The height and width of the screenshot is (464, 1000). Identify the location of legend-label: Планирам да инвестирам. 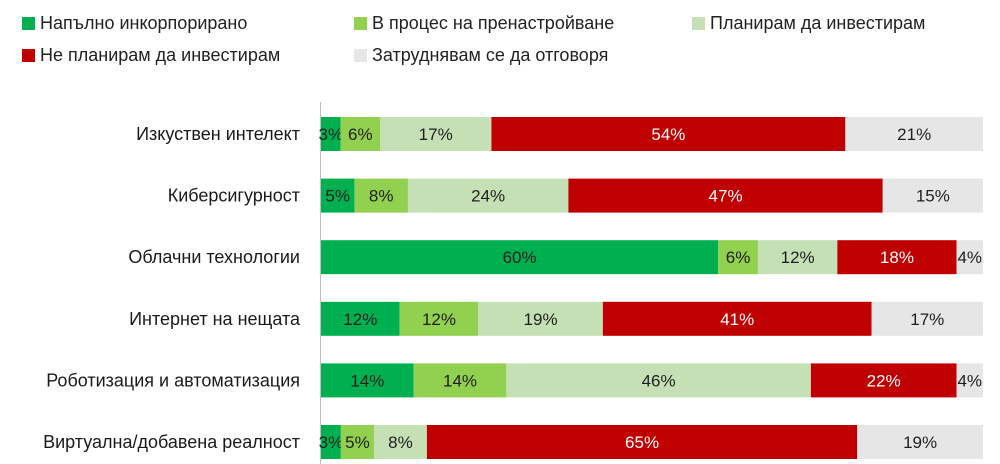
(817, 23).